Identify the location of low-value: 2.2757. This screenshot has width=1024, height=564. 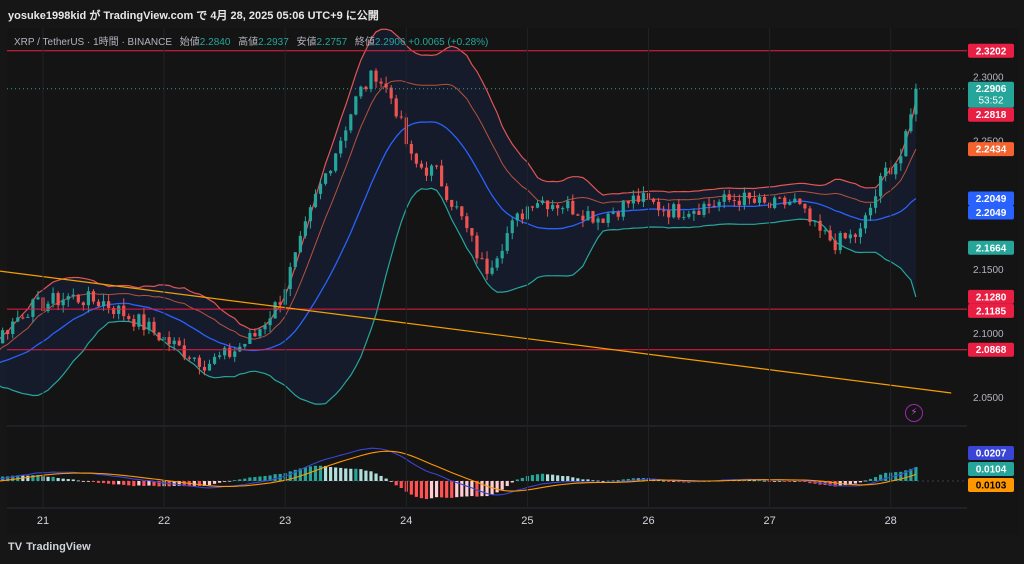
(332, 42).